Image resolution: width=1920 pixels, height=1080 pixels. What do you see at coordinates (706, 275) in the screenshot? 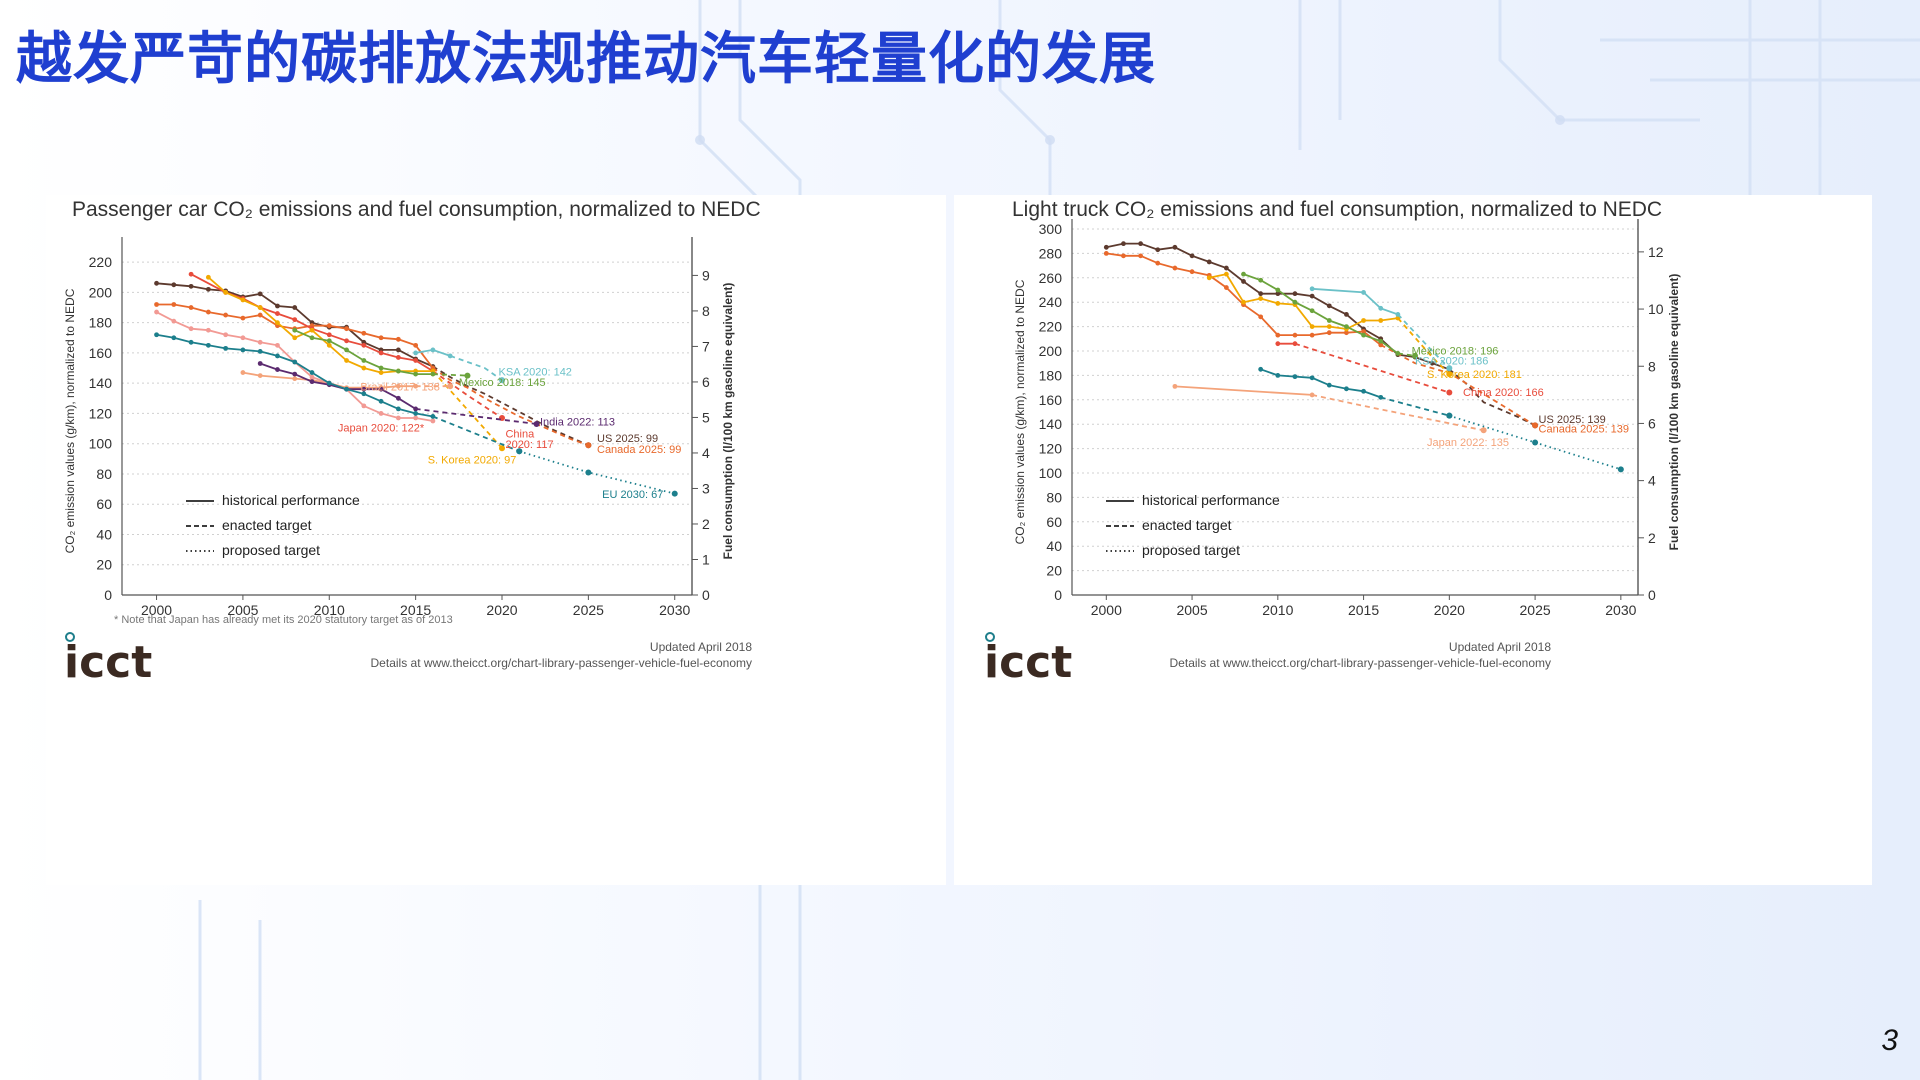
I see `y2-tick-label: 9` at bounding box center [706, 275].